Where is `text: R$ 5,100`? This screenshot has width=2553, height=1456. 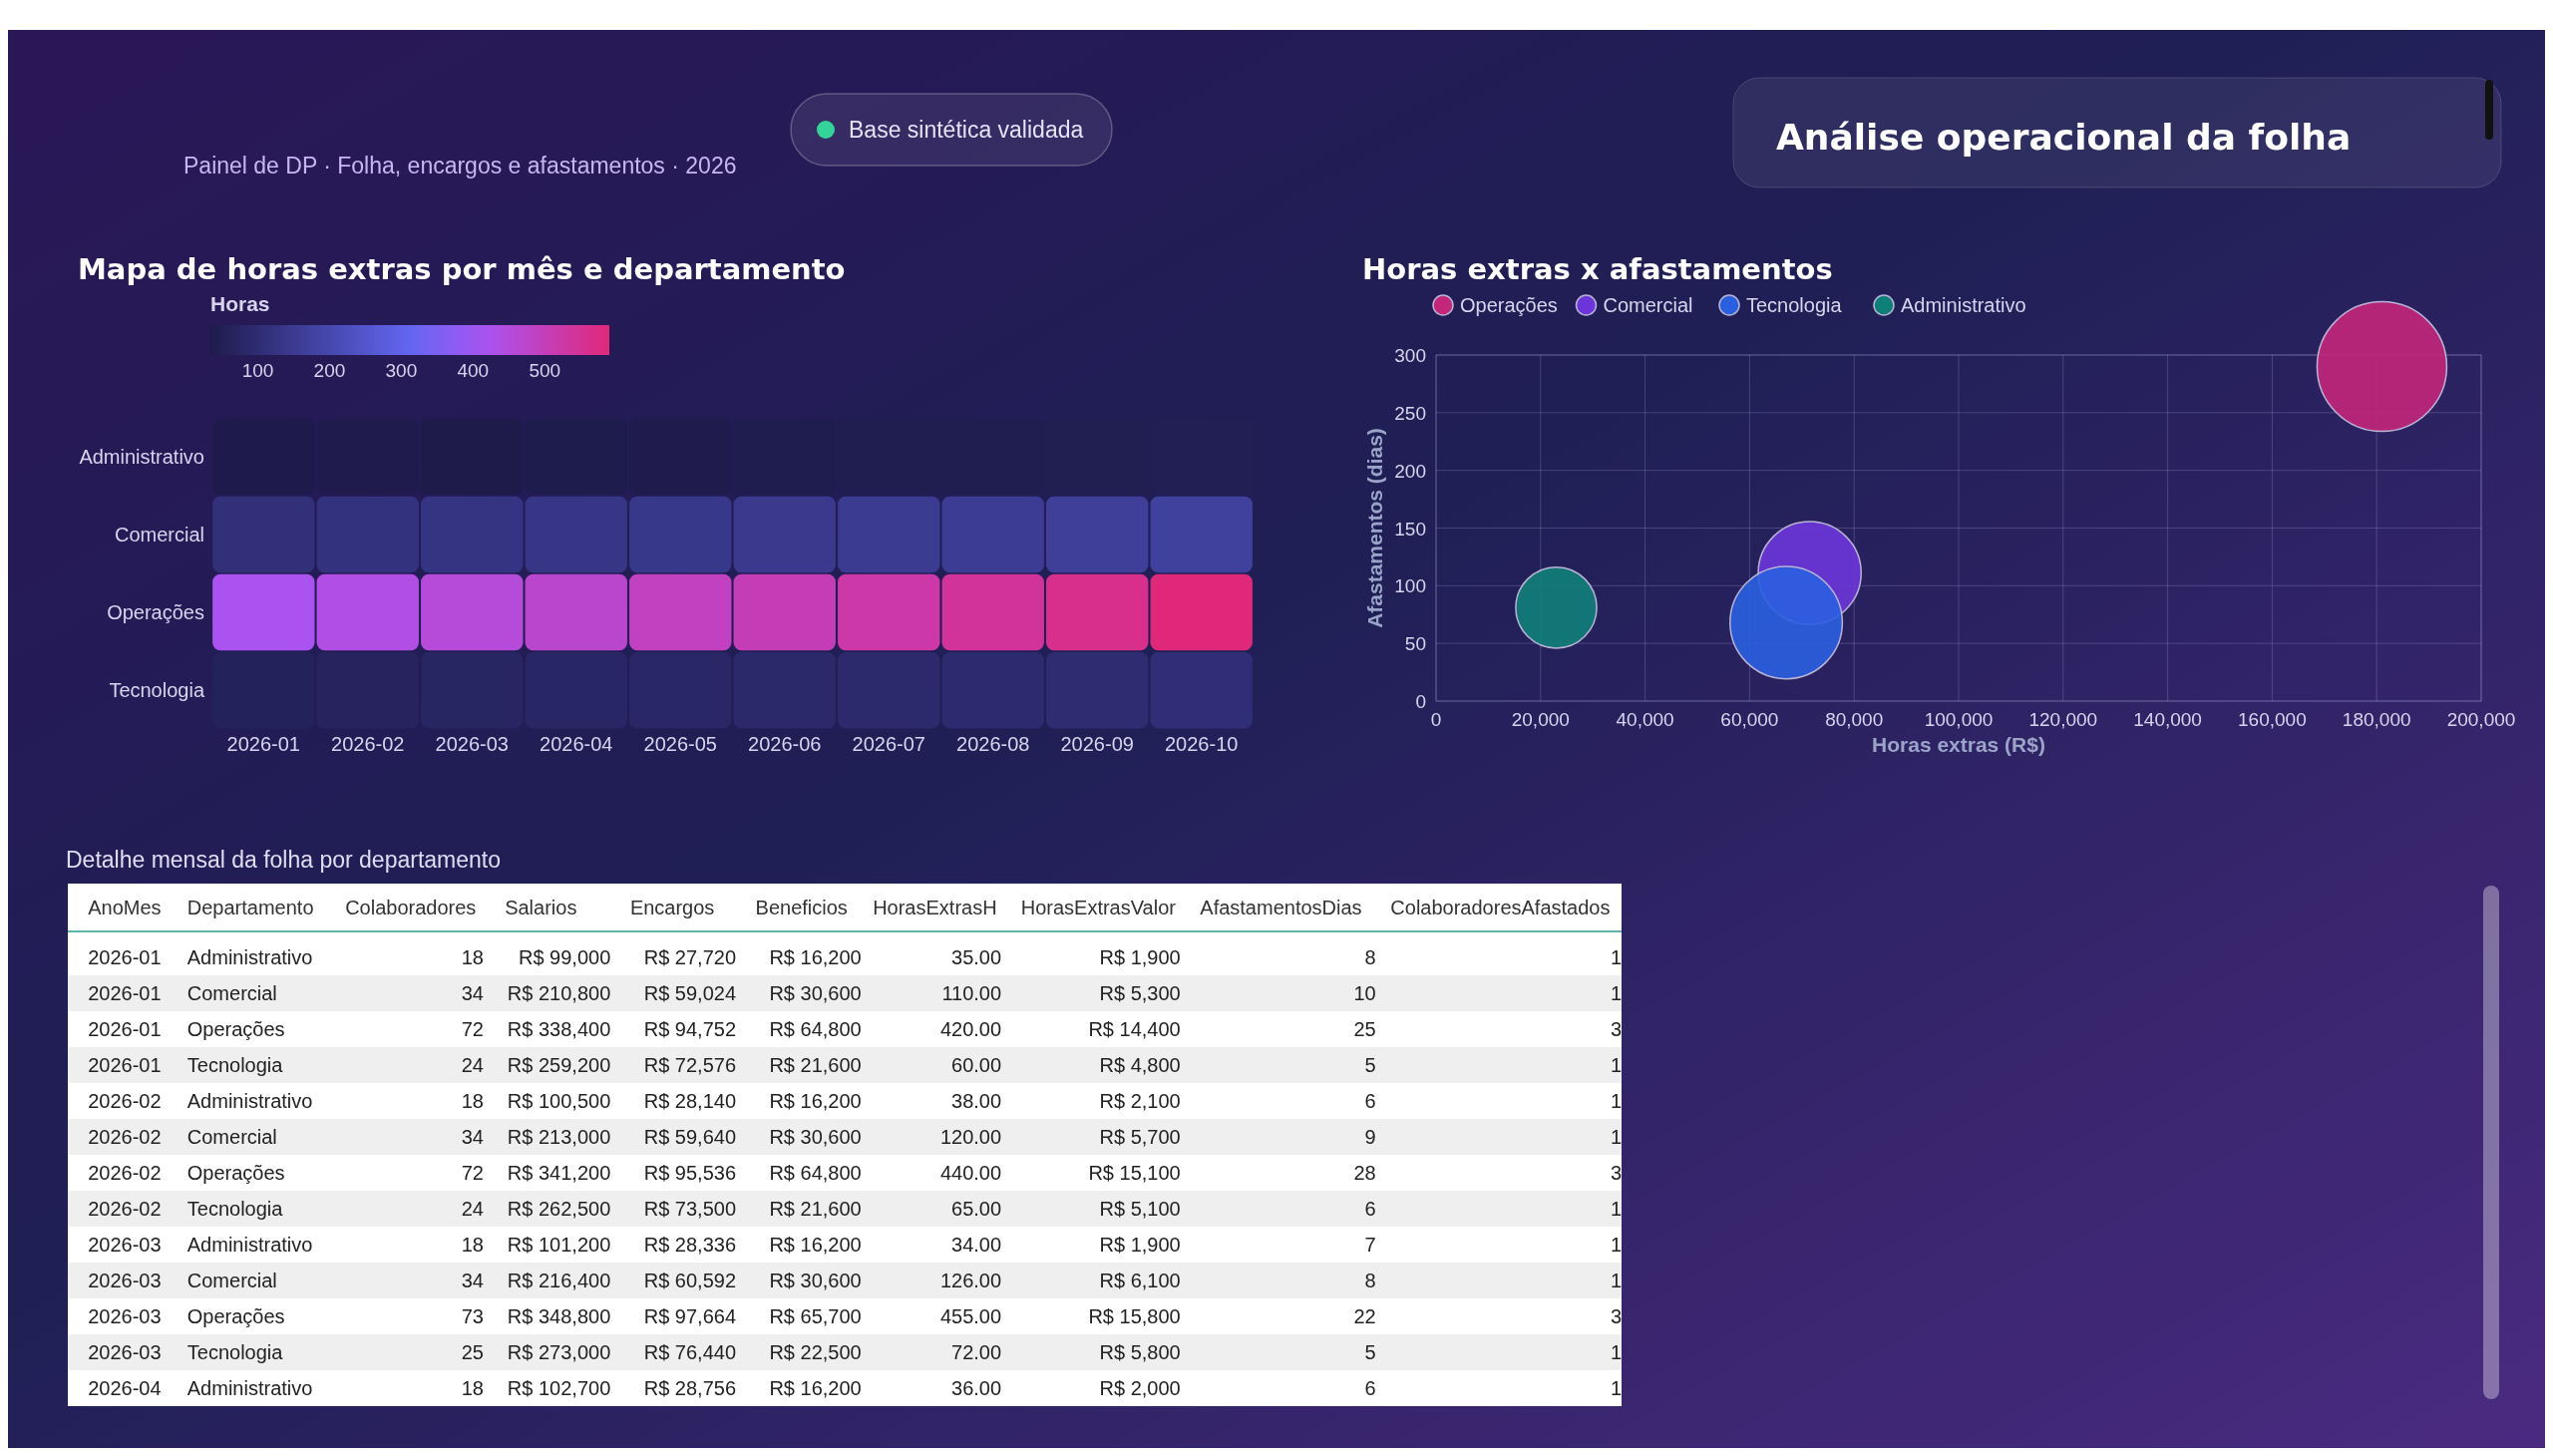
text: R$ 5,100 is located at coordinates (1140, 1209).